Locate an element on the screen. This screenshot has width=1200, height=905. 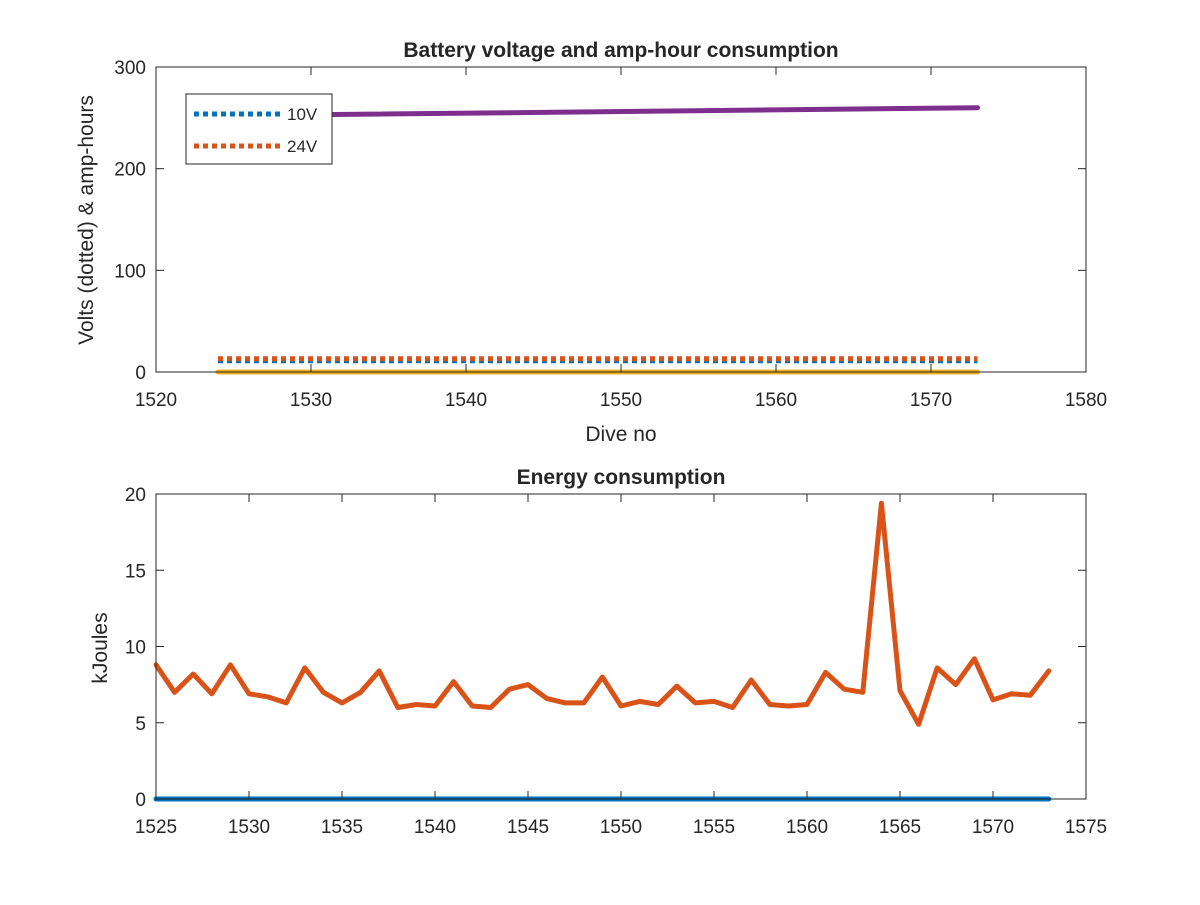
energy-x-tick-label: 1565 is located at coordinates (900, 827).